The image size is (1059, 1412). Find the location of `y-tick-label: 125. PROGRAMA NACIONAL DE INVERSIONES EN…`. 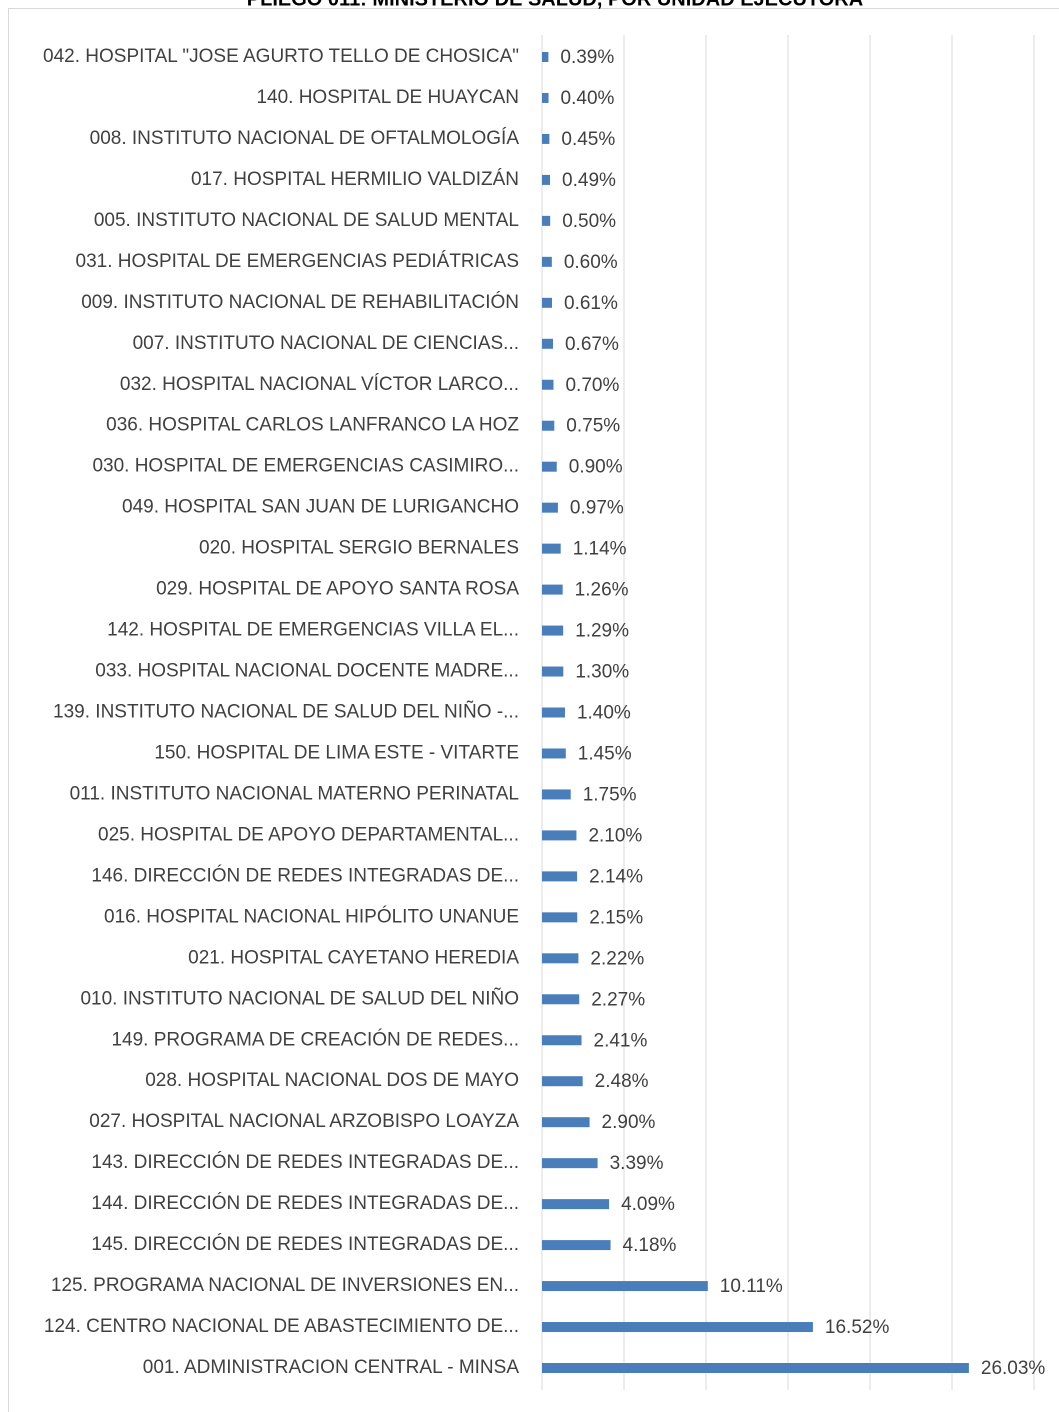

y-tick-label: 125. PROGRAMA NACIONAL DE INVERSIONES EN… is located at coordinates (285, 1285).